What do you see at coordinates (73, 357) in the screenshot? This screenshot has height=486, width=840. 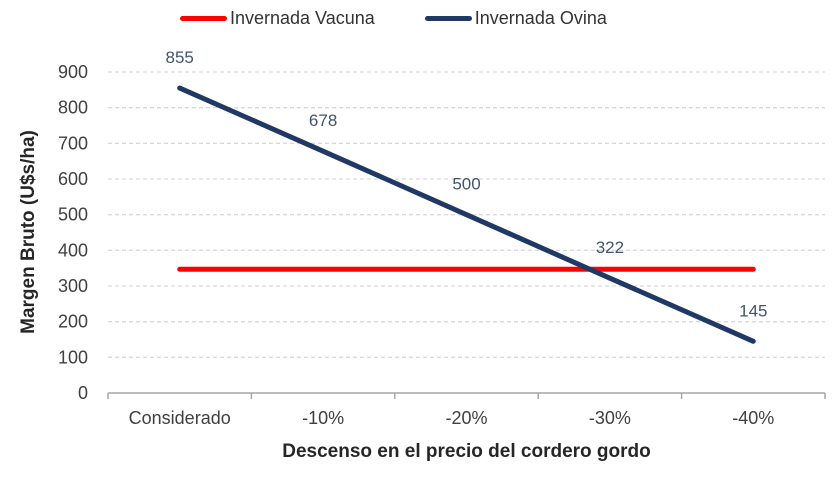 I see `y-tick-label: 100` at bounding box center [73, 357].